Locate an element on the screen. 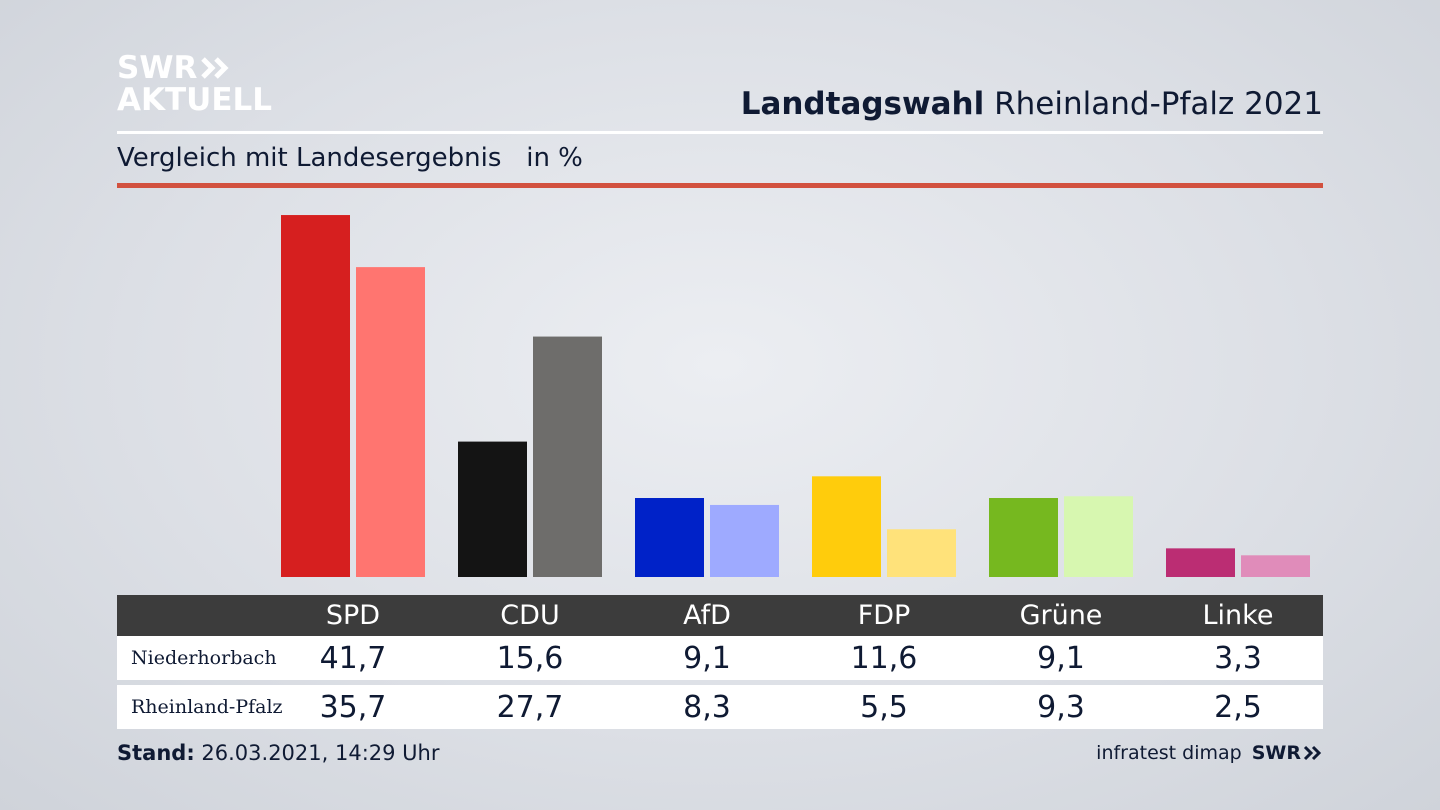  value-afd-niederhorbach: 9,1 is located at coordinates (707, 658).